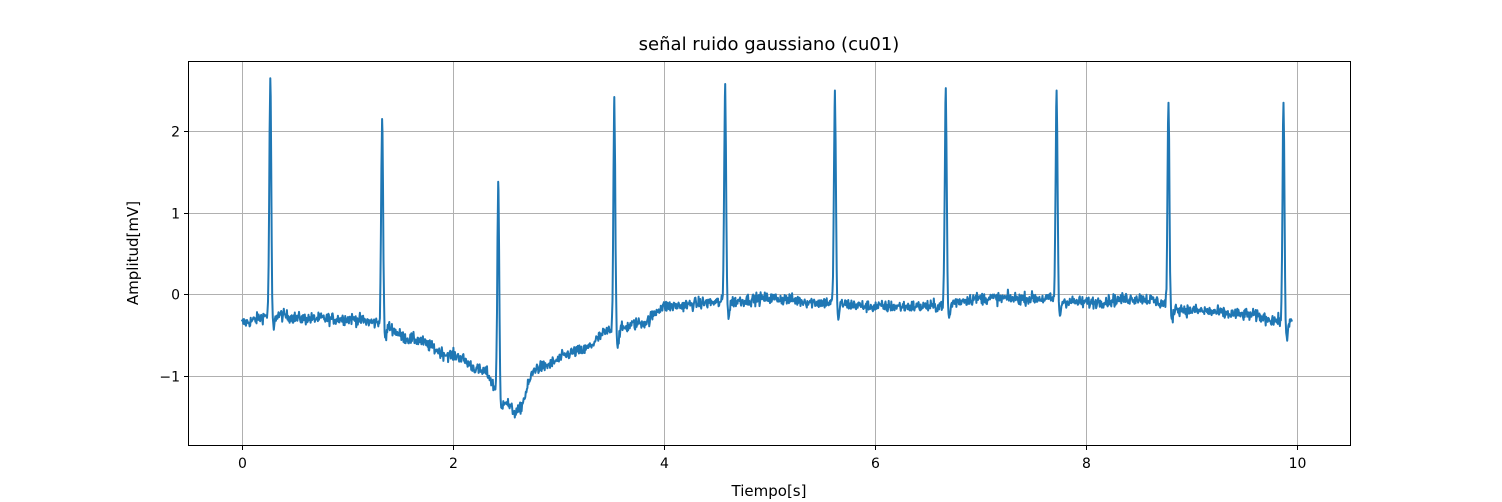  I want to click on x-tick-label: 8, so click(1086, 464).